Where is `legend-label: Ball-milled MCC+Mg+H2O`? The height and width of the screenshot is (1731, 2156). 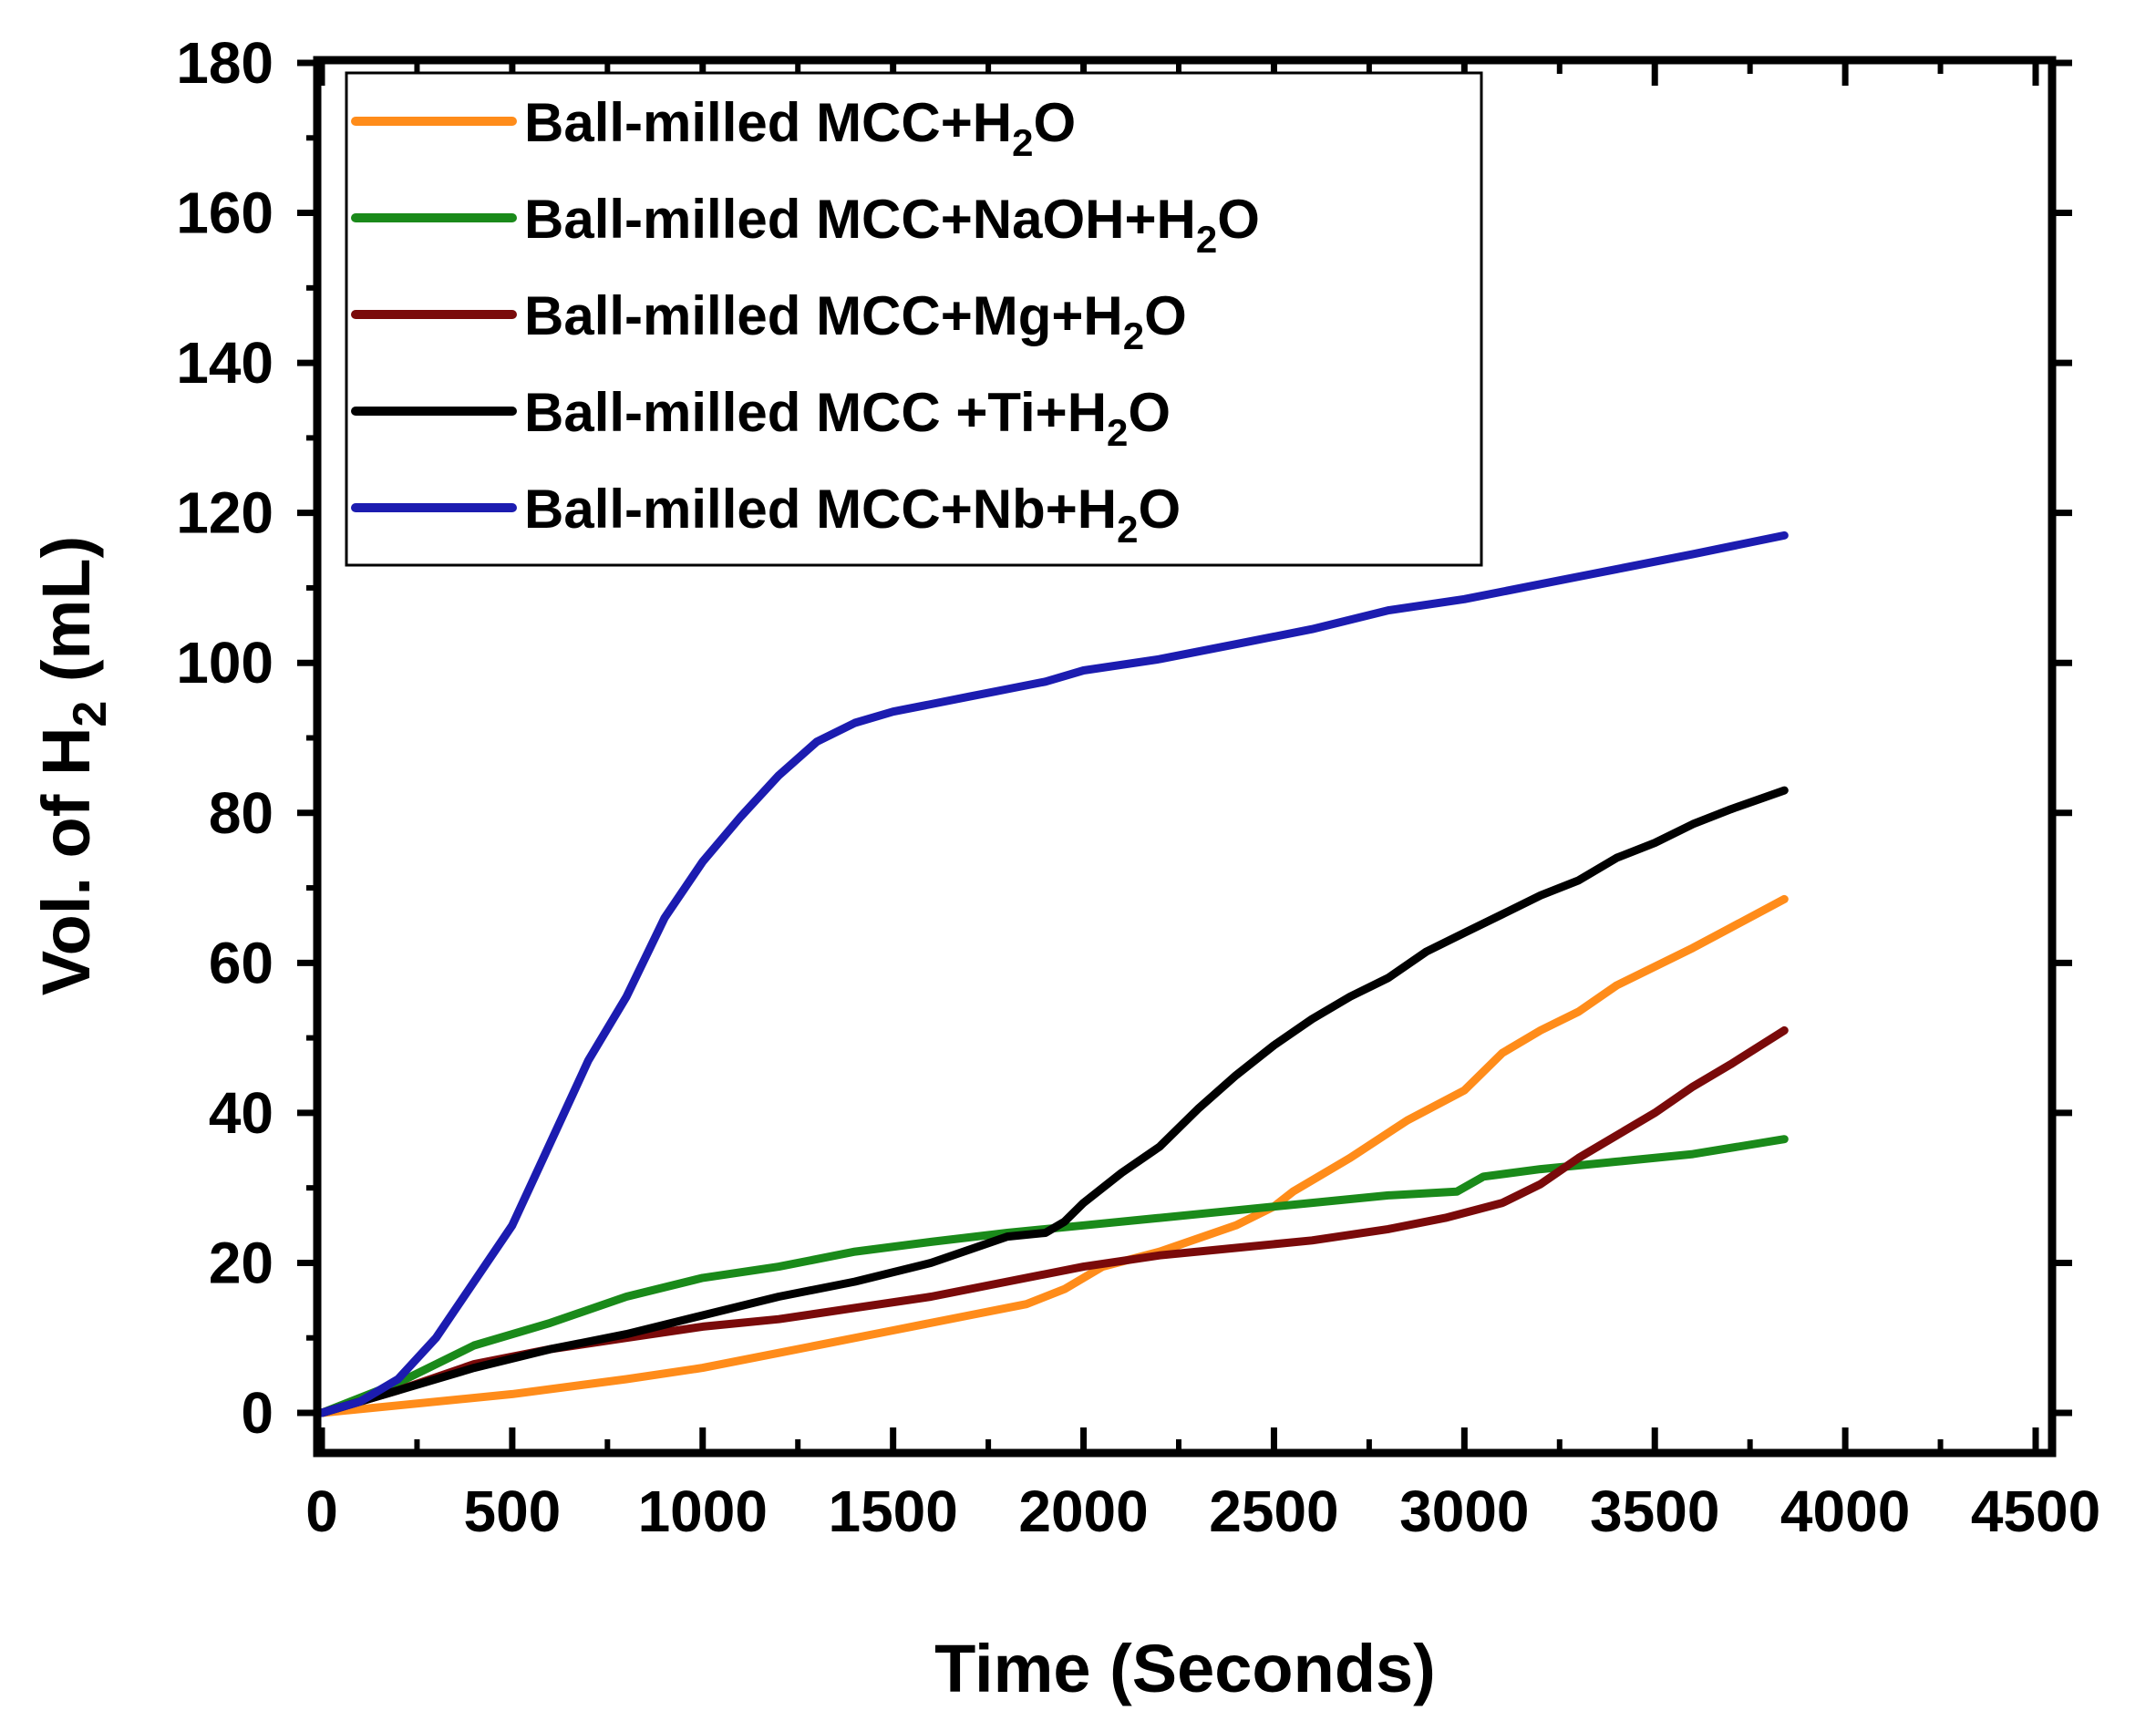
legend-label: Ball-milled MCC+Mg+H2O is located at coordinates (855, 321).